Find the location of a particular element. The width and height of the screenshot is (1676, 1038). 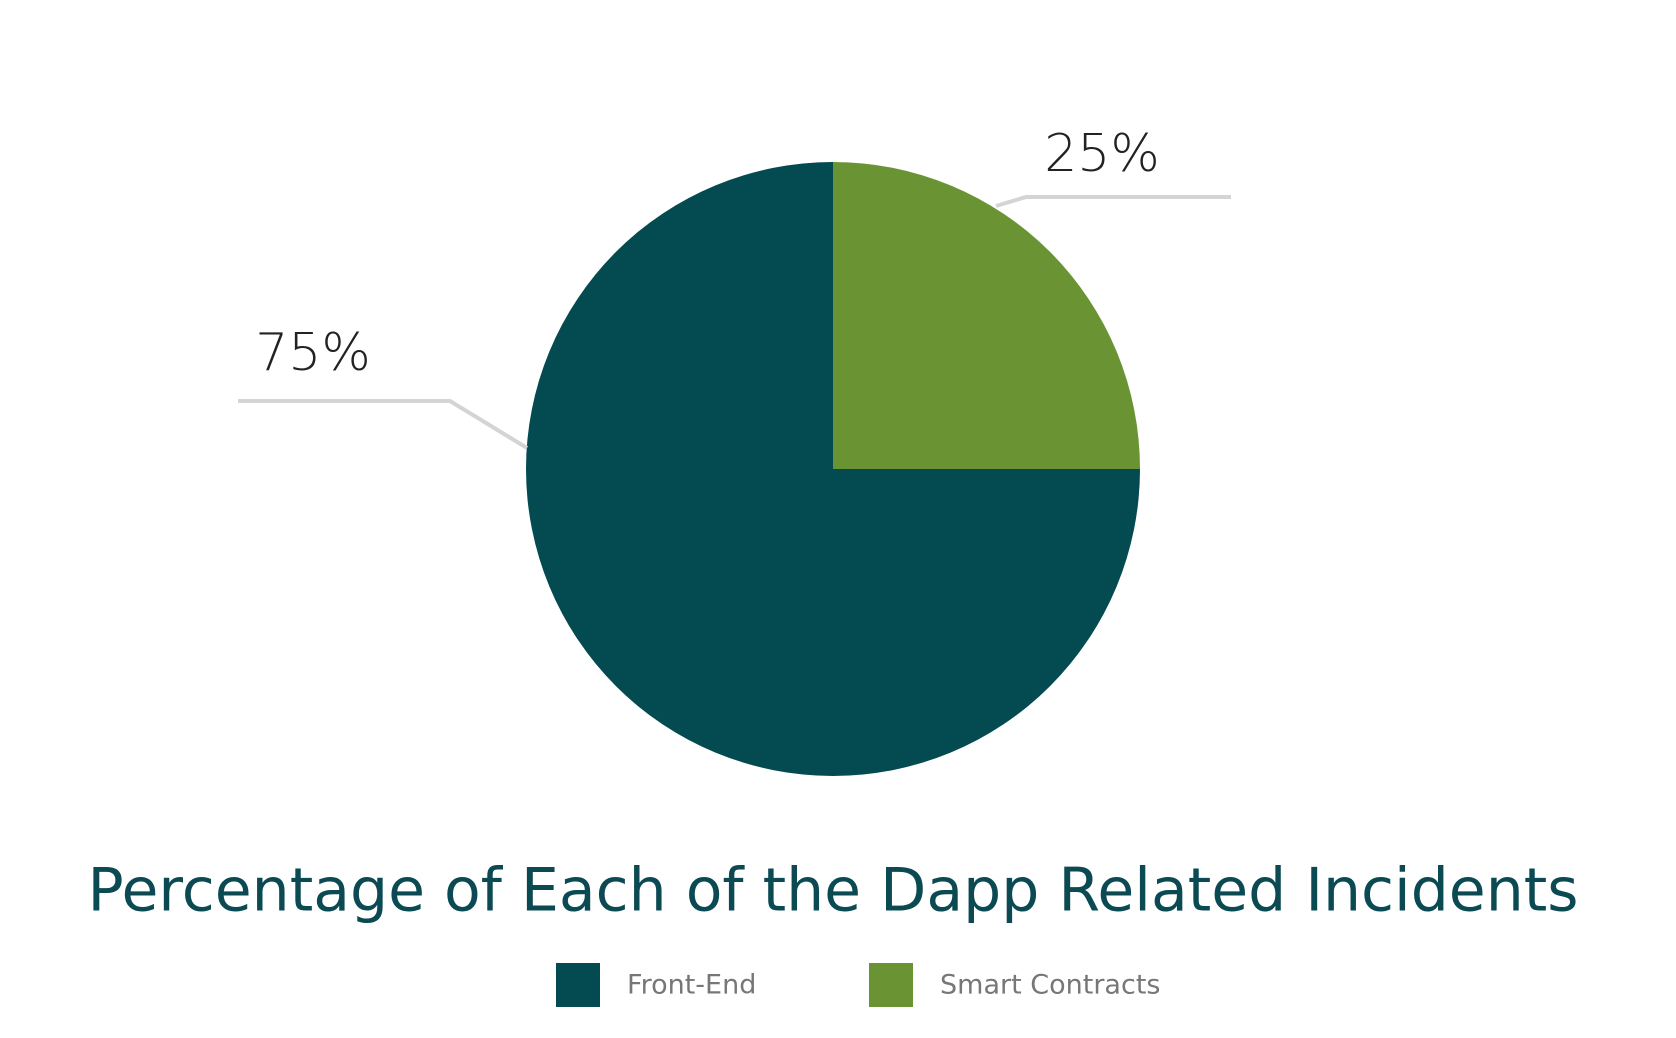

pie-slice is located at coordinates (986, 315).